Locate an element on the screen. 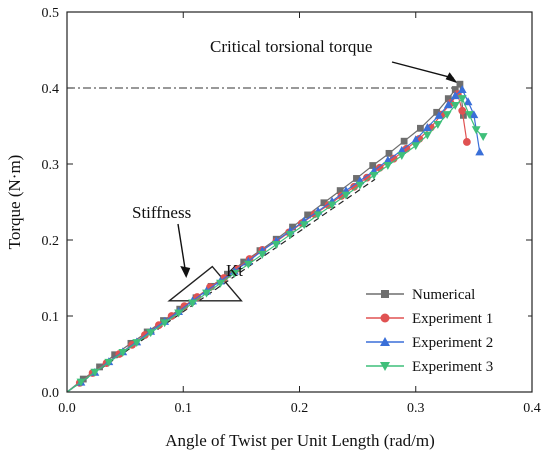  kt-triangle is located at coordinates (205, 283).